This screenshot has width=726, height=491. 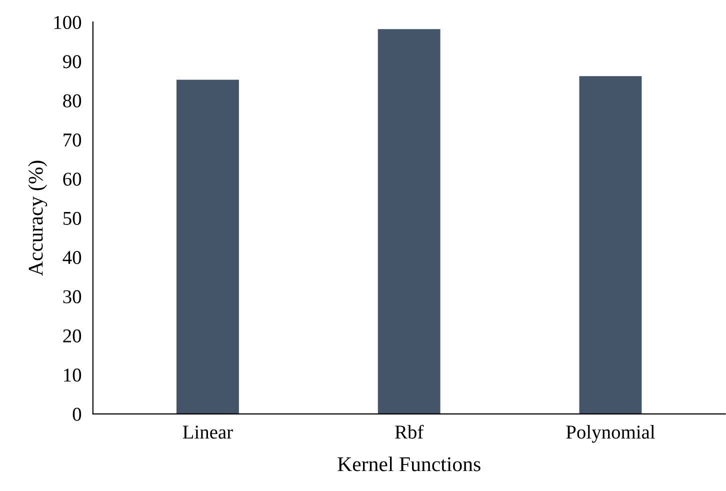 I want to click on y-axis-title: Accuracy (%), so click(x=38, y=218).